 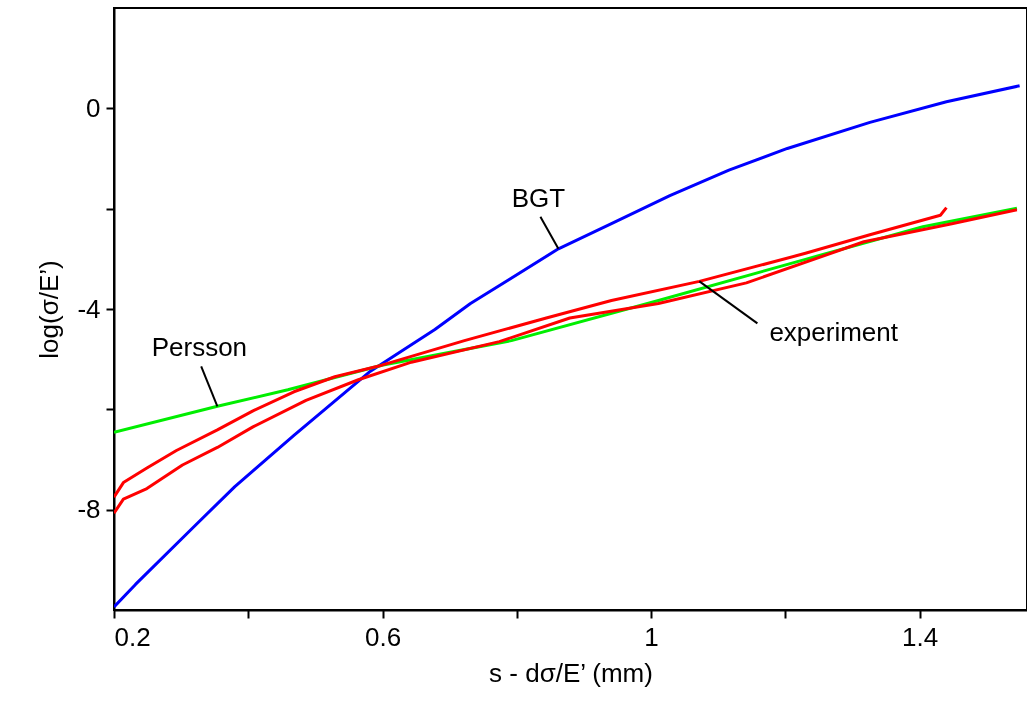 I want to click on y-axis-title: log(σ/E’), so click(x=49, y=309).